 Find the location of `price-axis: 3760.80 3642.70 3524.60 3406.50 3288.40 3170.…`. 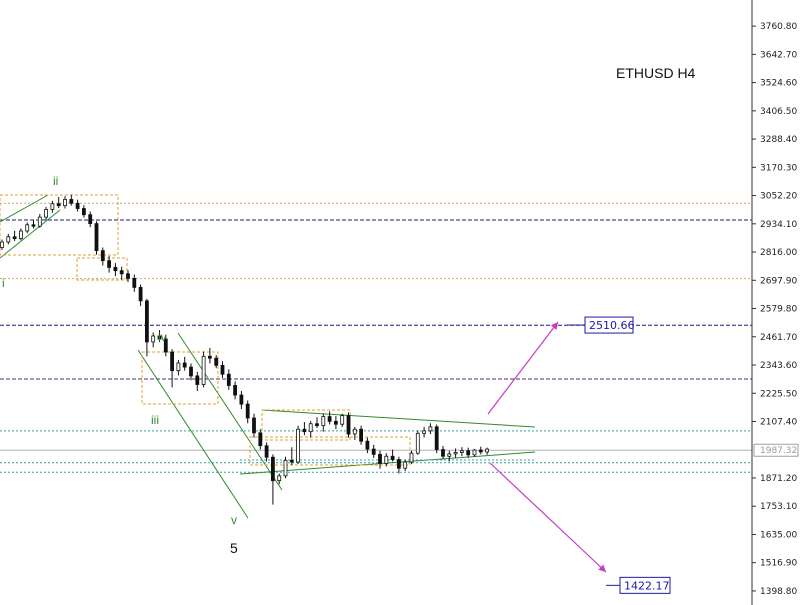

price-axis: 3760.80 3642.70 3524.60 3406.50 3288.40 3170.… is located at coordinates (775, 302).